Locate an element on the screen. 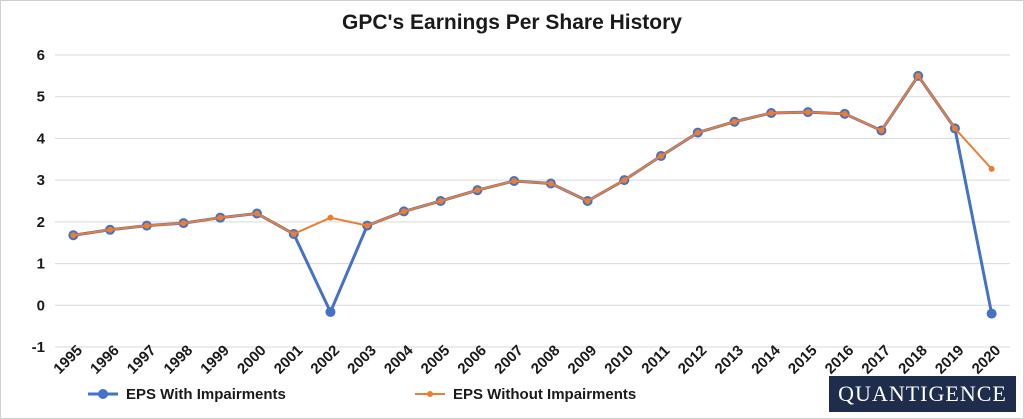  x-tick-label: 2011 is located at coordinates (655, 359).